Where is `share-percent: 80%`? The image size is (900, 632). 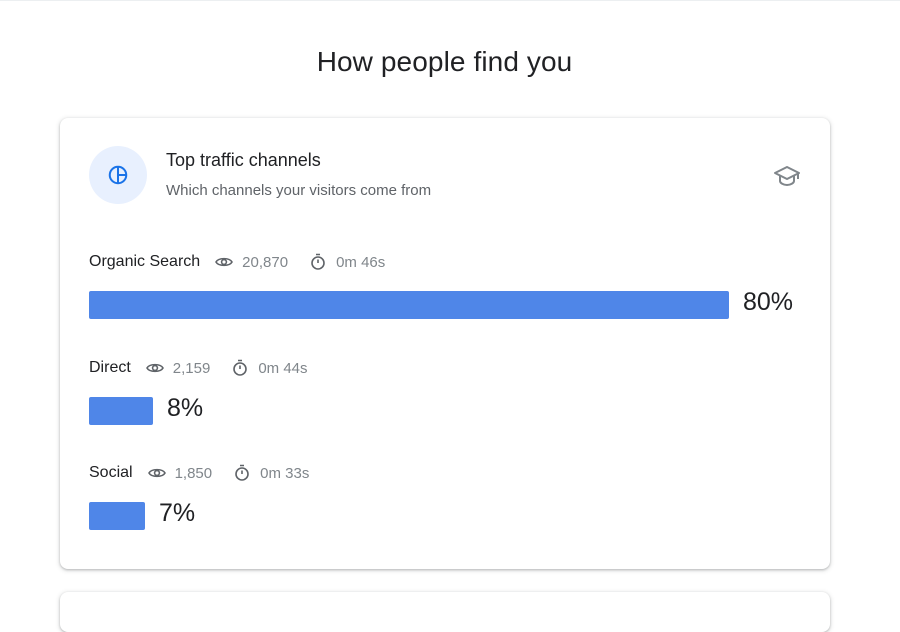 share-percent: 80% is located at coordinates (768, 302).